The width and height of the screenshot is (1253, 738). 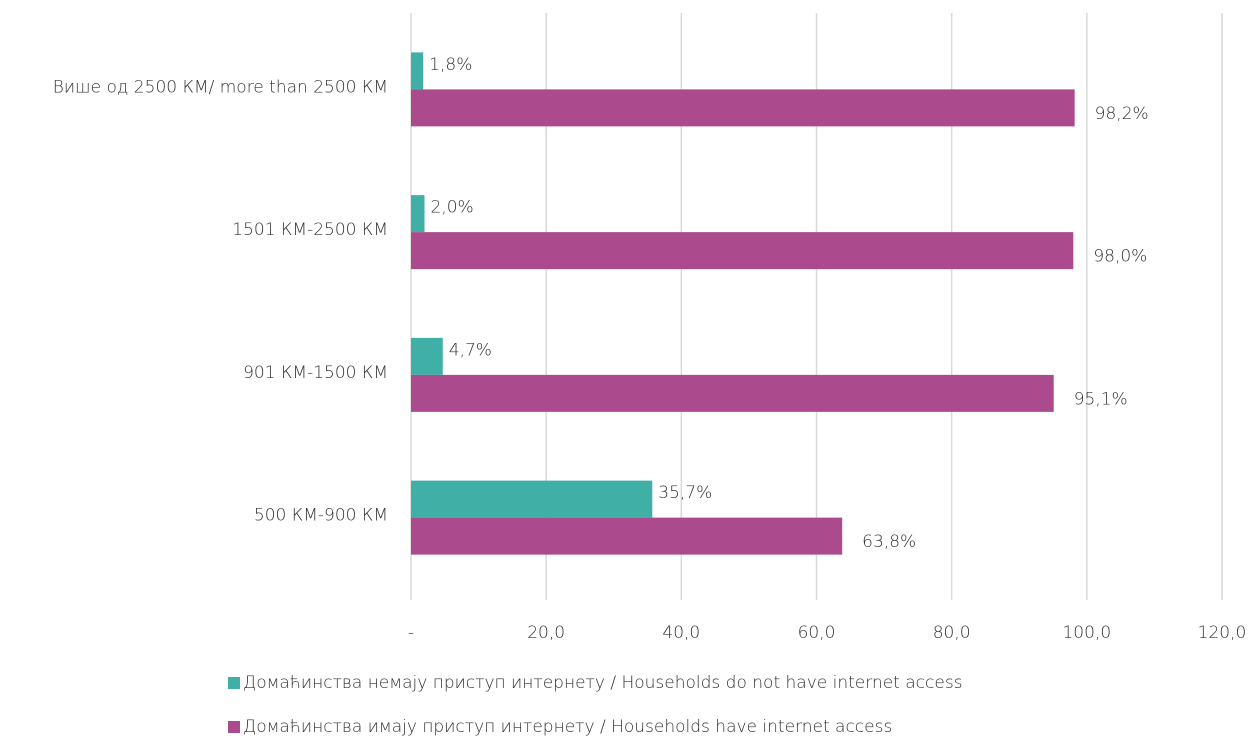 I want to click on x-tick-label: 80,0, so click(x=952, y=633).